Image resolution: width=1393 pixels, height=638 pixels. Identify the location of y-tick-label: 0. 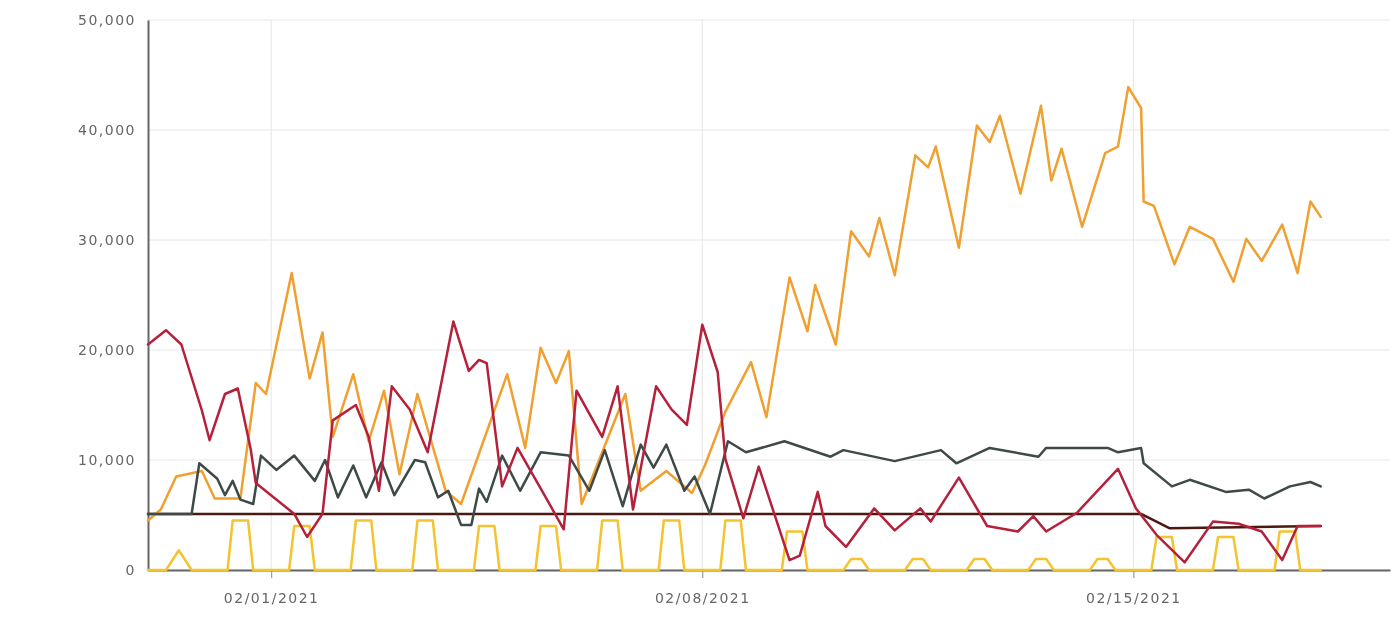
(130, 569).